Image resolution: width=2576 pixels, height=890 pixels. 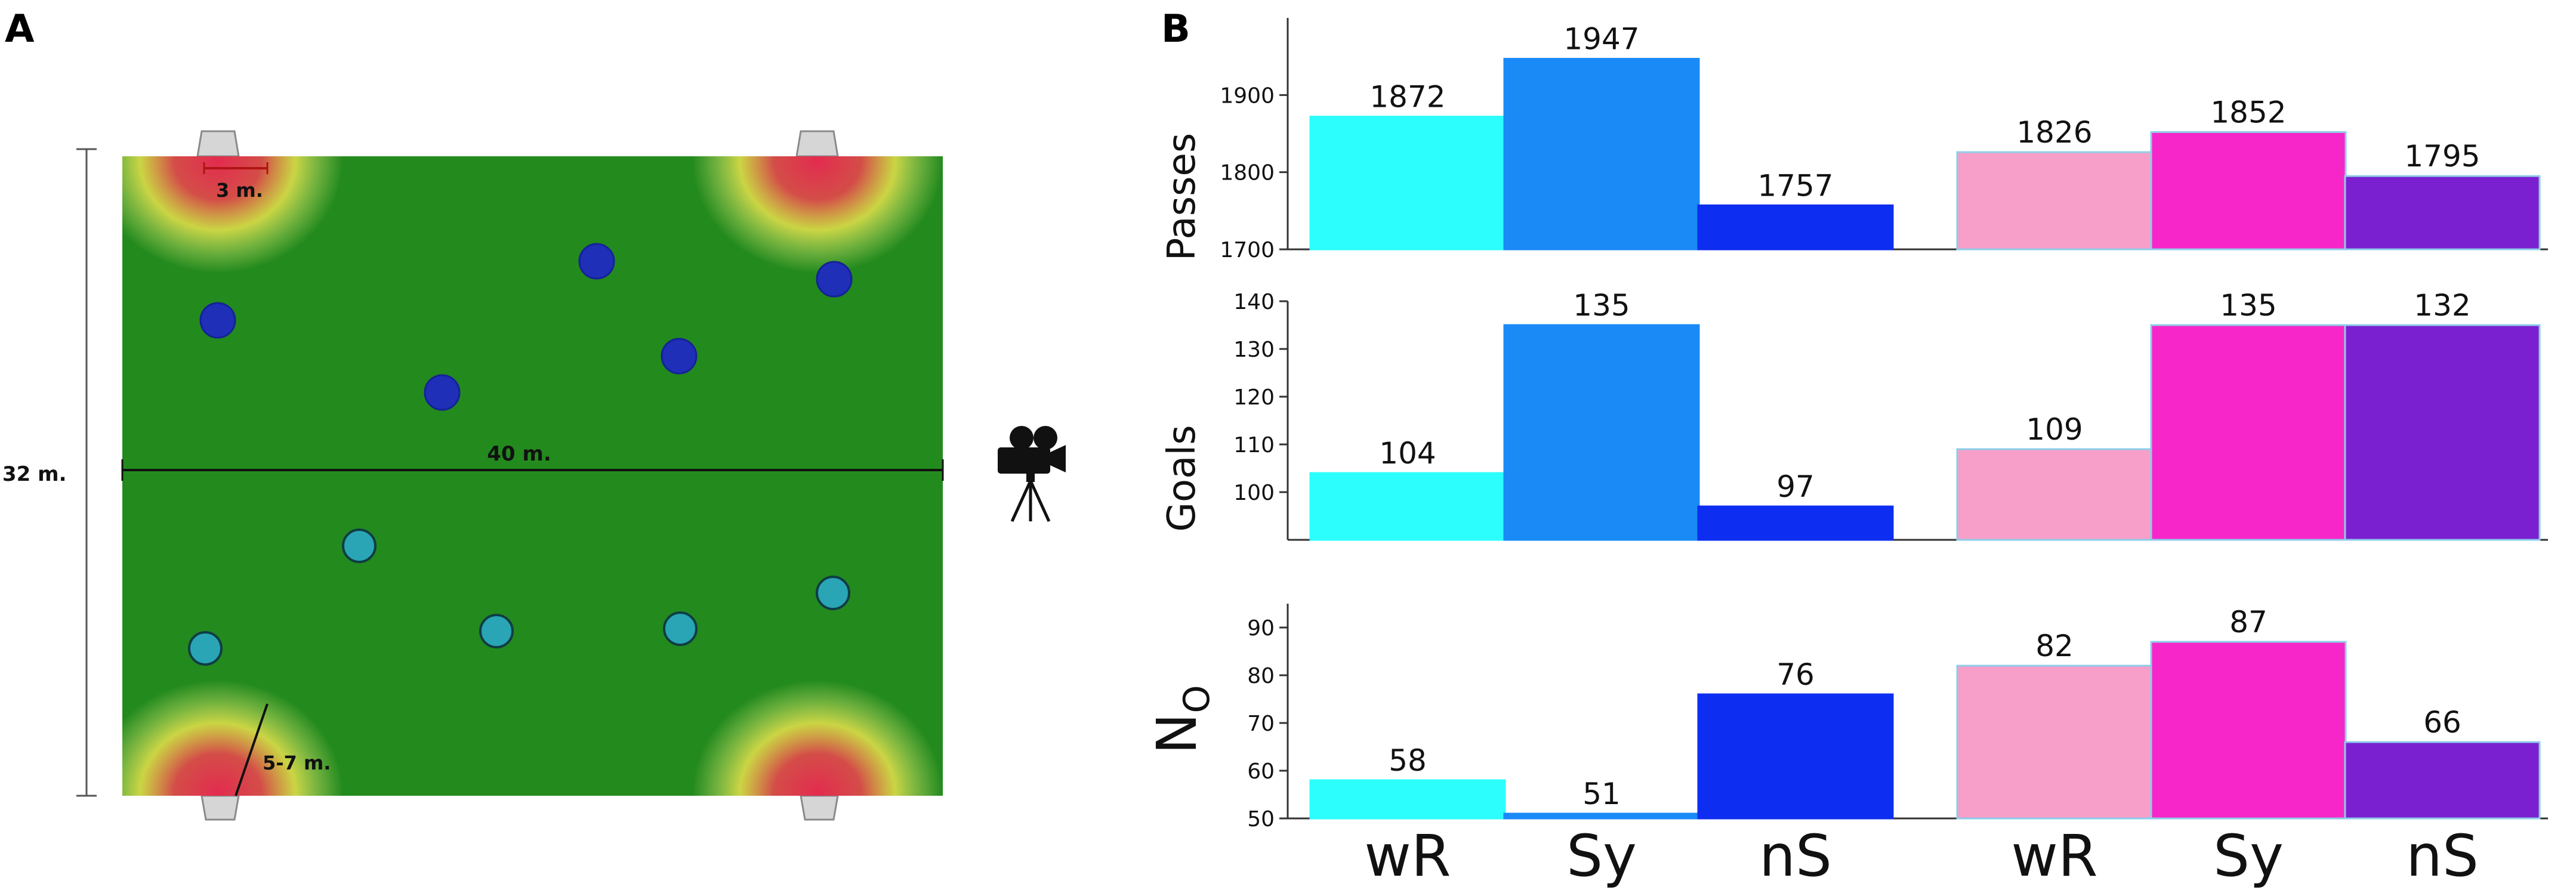 What do you see at coordinates (1261, 819) in the screenshot?
I see `chart-no-ytick-label: 50` at bounding box center [1261, 819].